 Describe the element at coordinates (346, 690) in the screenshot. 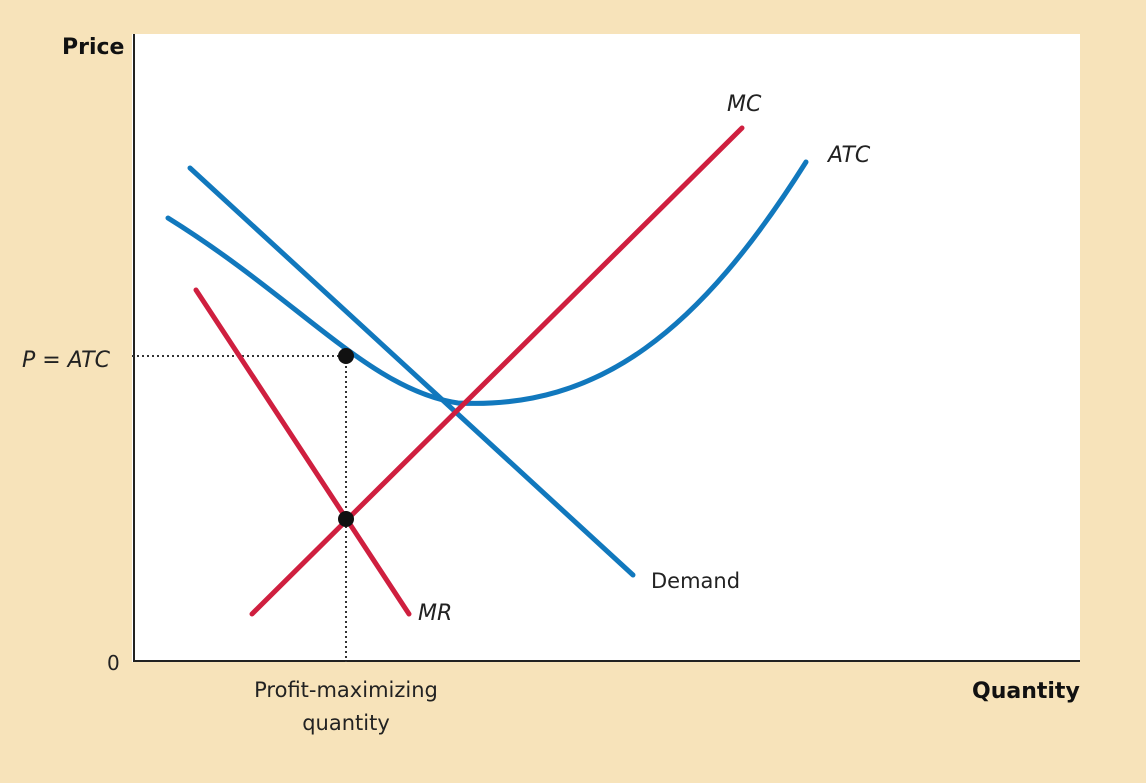

I see `quantity-tick-line-1: Profit-maximizing` at that location.